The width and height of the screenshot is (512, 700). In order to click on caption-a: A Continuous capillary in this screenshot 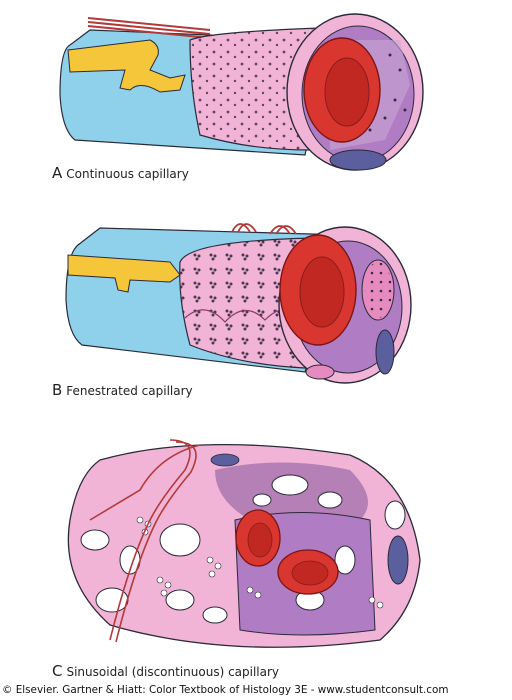, I will do `click(120, 173)`.